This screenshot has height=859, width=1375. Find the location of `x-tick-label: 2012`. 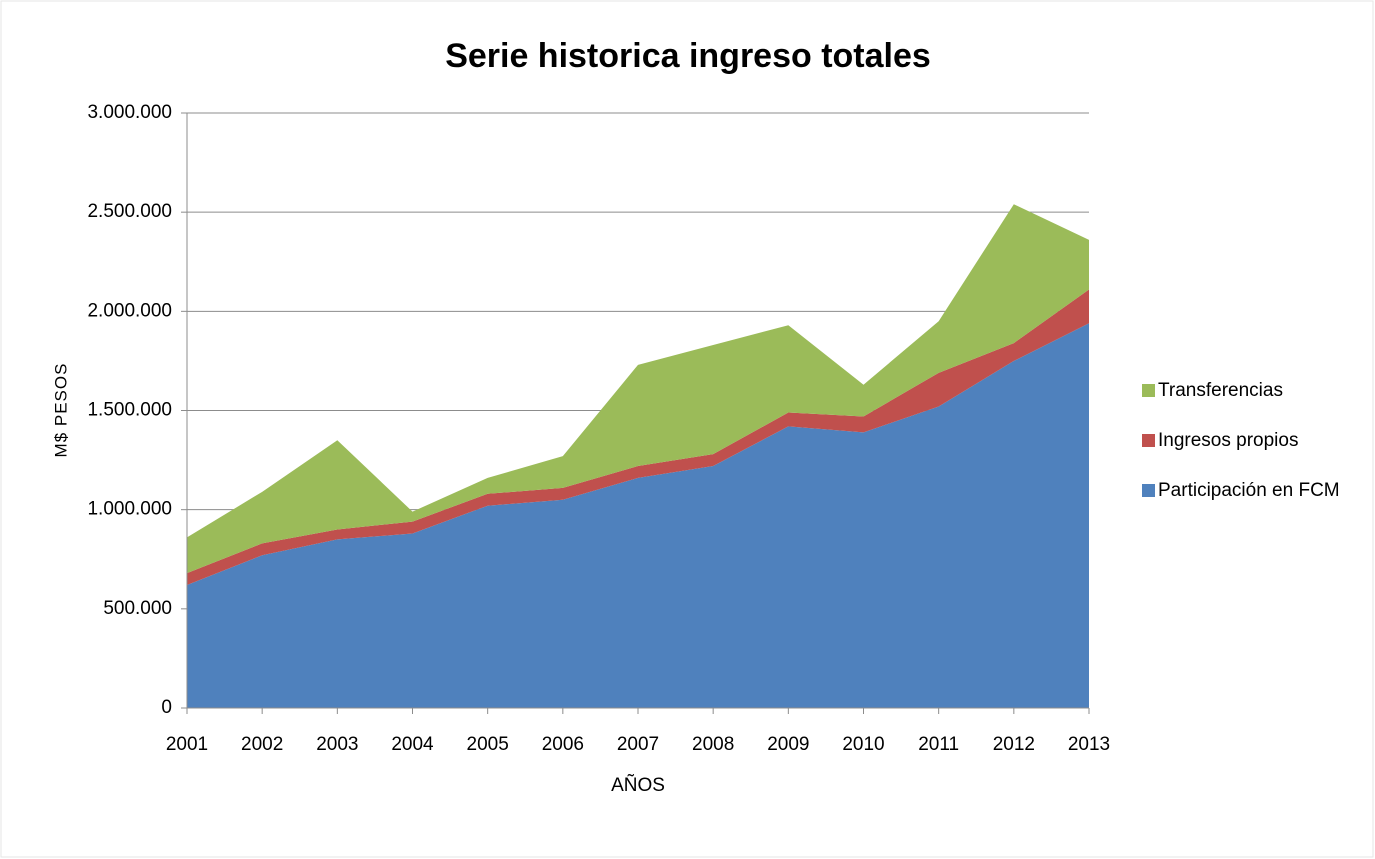

x-tick-label: 2012 is located at coordinates (1014, 744).